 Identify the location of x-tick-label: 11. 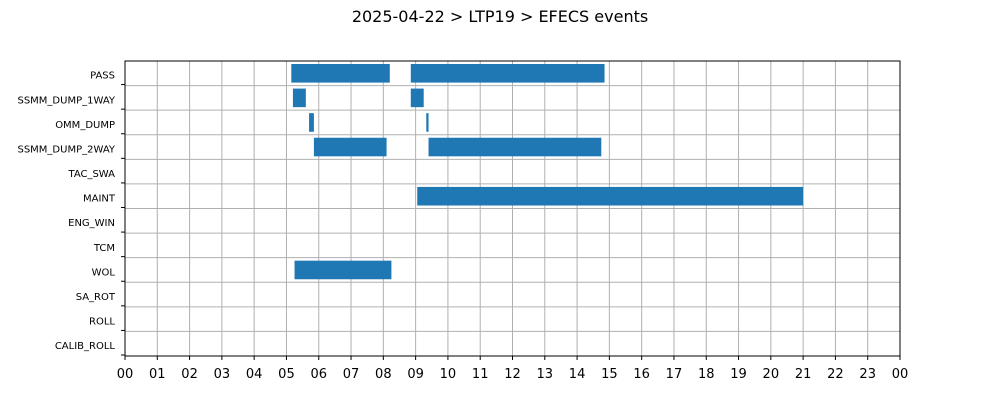
(480, 374).